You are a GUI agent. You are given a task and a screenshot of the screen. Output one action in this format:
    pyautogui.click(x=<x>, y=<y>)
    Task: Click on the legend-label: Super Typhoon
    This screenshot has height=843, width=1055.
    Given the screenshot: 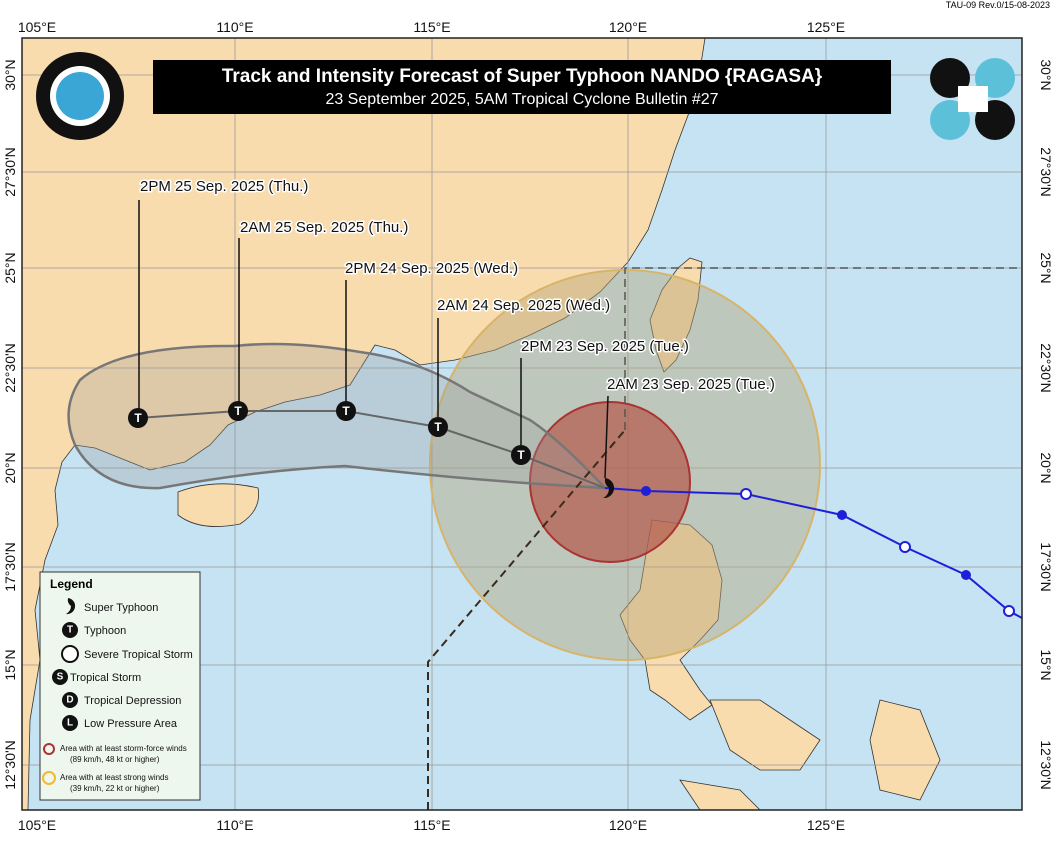 What is the action you would take?
    pyautogui.click(x=121, y=608)
    